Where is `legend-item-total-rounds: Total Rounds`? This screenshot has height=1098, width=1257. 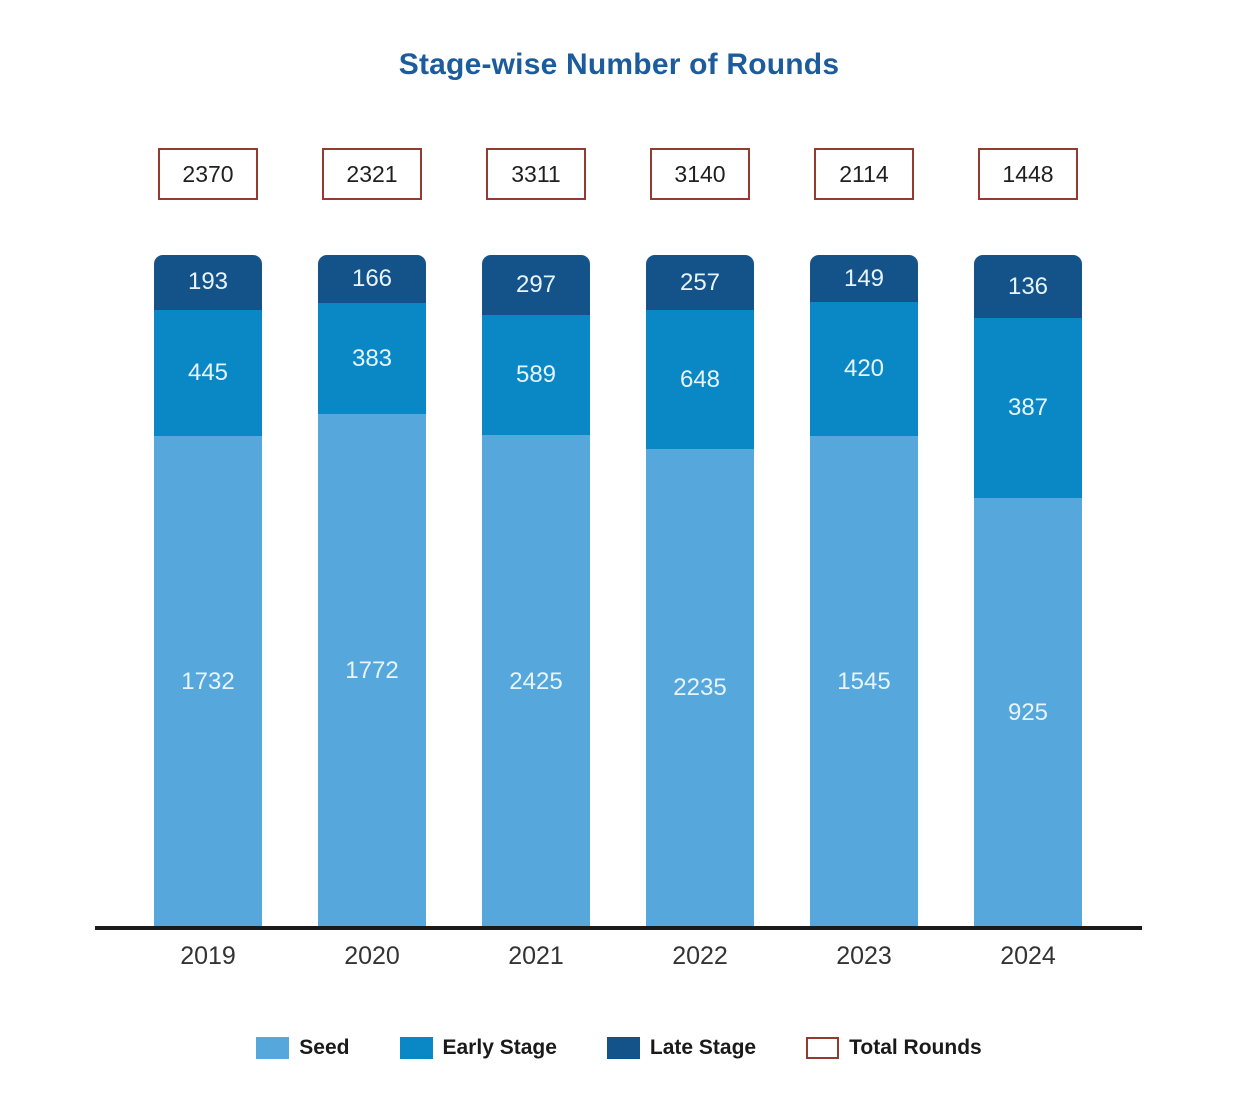
legend-item-total-rounds: Total Rounds is located at coordinates (894, 1048).